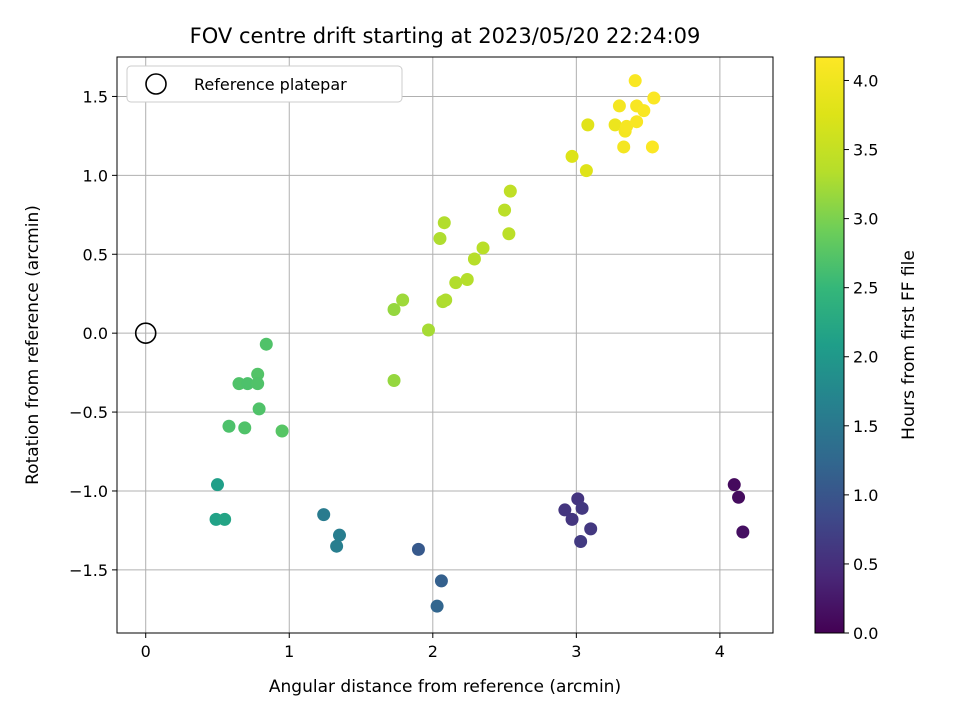 Image resolution: width=960 pixels, height=724 pixels. What do you see at coordinates (433, 651) in the screenshot?
I see `x-tick-label: 2` at bounding box center [433, 651].